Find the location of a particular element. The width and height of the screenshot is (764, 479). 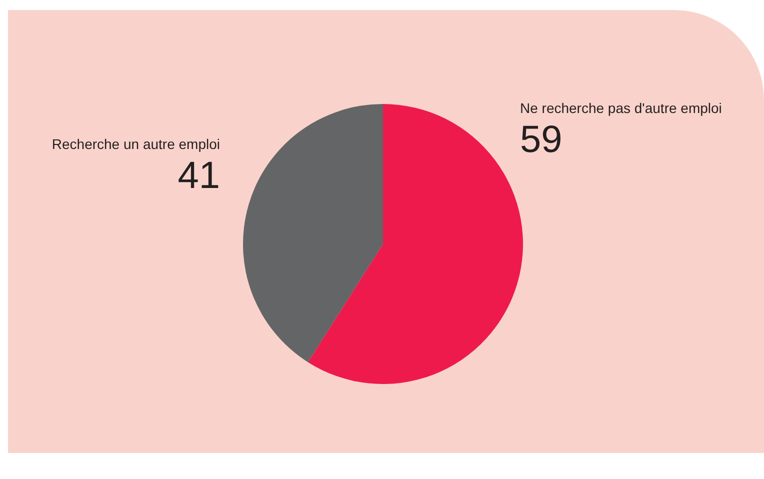

slice-label: Recherche un autre emploi is located at coordinates (136, 144).